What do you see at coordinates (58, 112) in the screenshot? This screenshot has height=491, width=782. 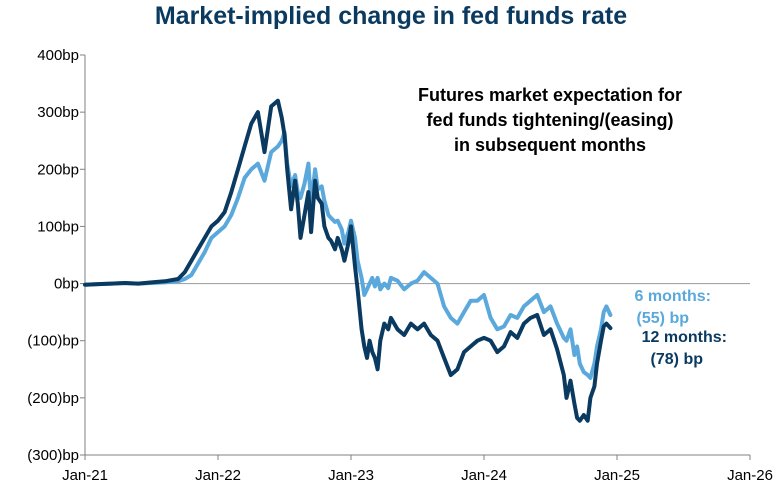 I see `y-tick-label: 300bp` at bounding box center [58, 112].